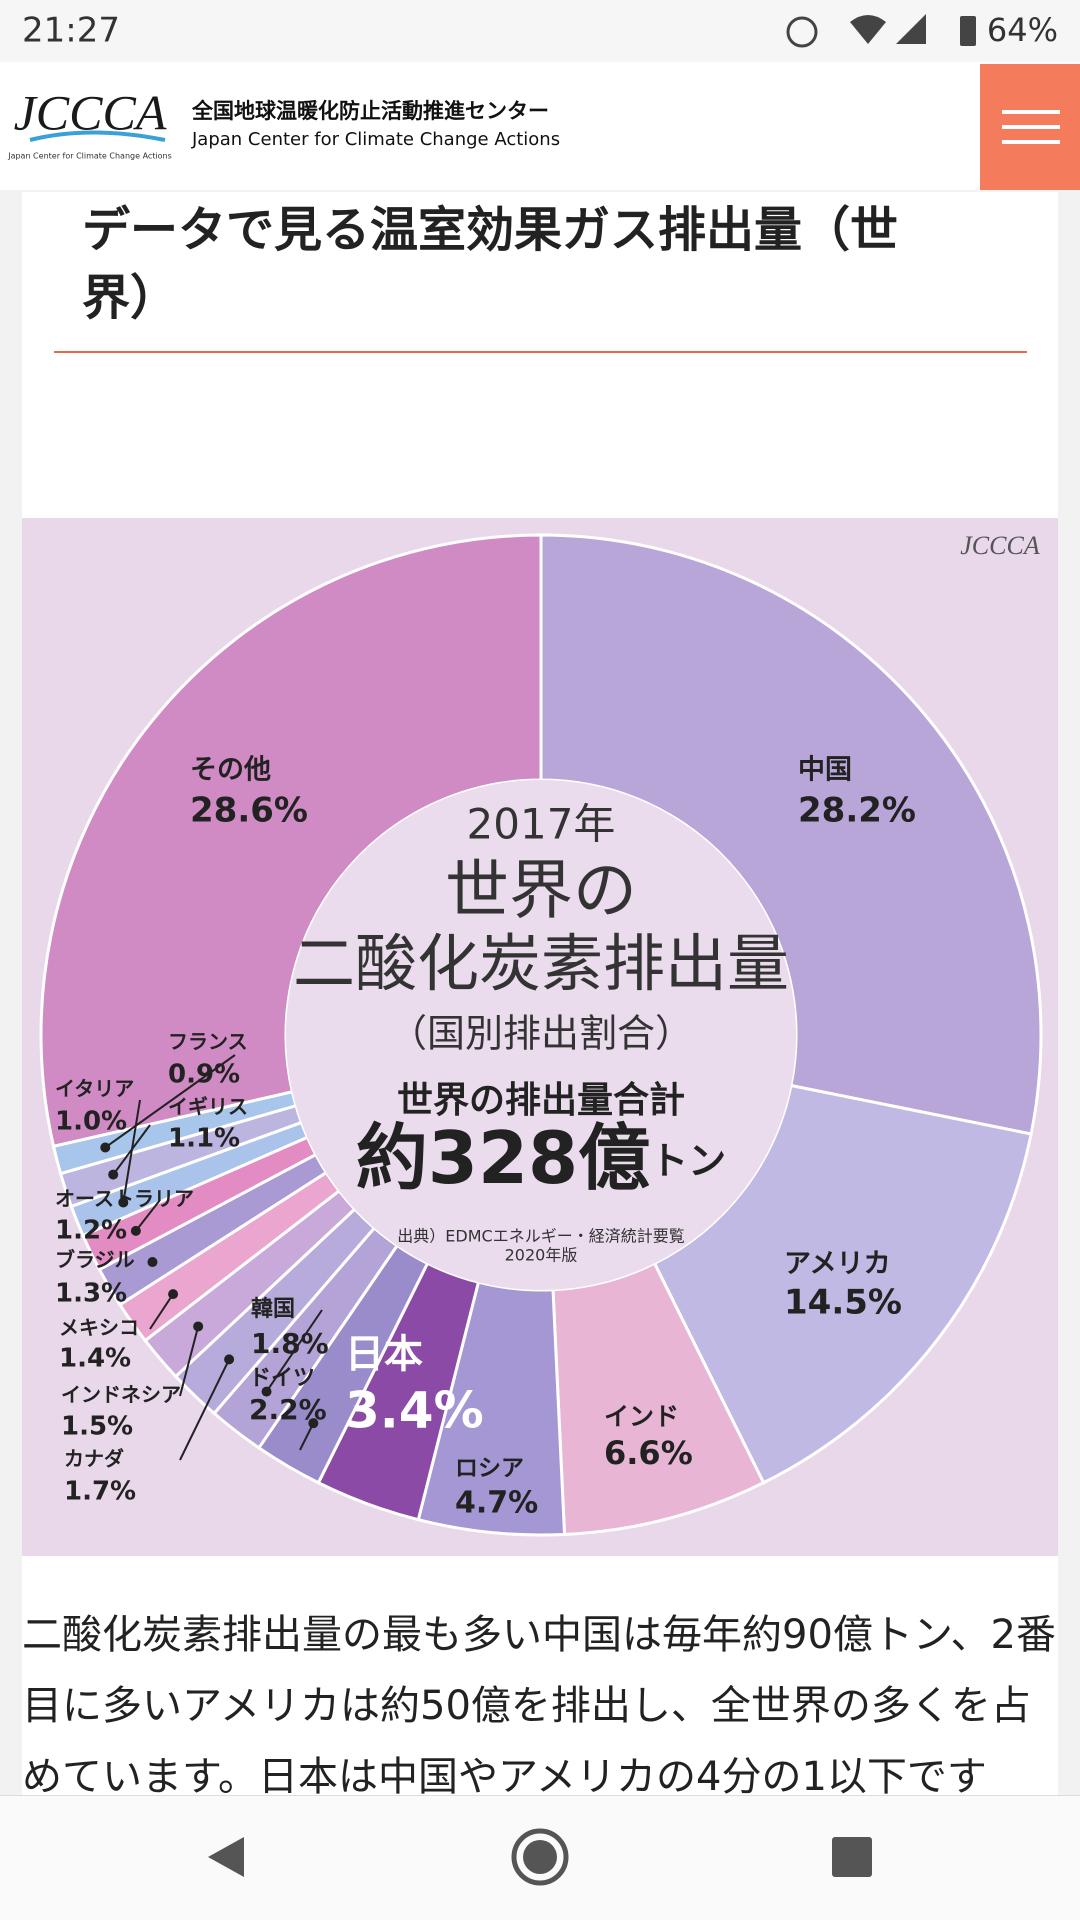  I want to click on slice-name: イタリア, so click(94, 1089).